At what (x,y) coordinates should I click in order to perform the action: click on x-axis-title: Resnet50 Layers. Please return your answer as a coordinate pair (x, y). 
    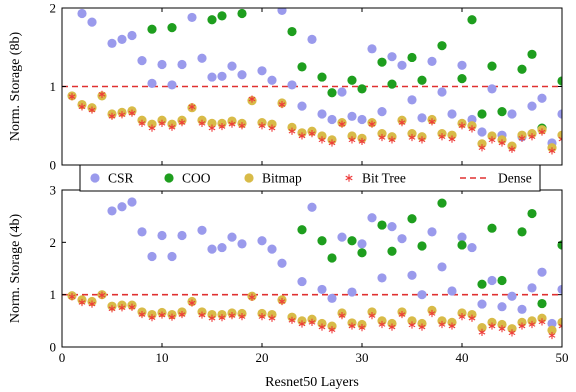
    Looking at the image, I should click on (312, 382).